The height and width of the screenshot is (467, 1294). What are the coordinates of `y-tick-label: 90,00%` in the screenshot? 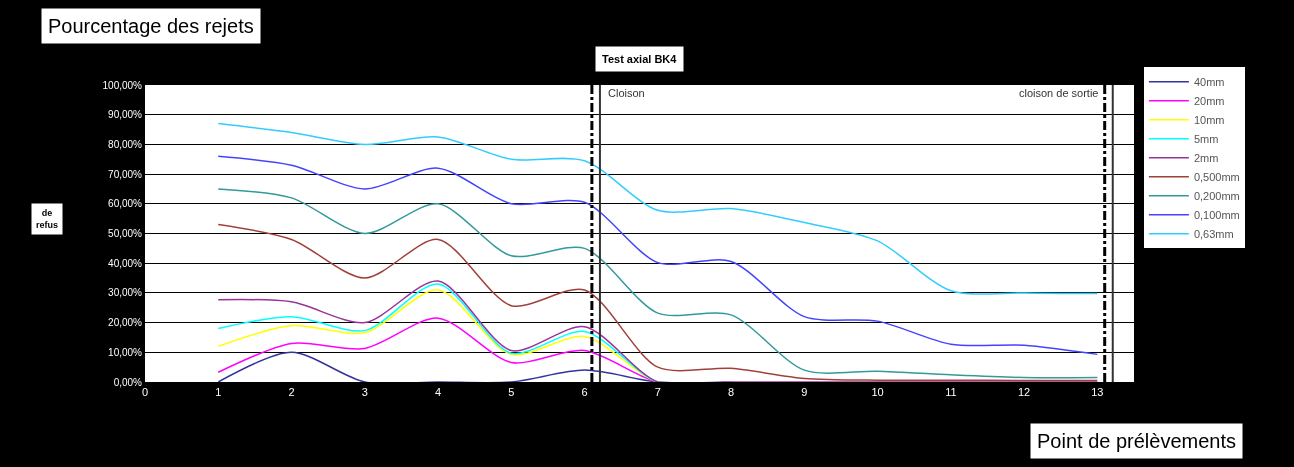 It's located at (125, 115).